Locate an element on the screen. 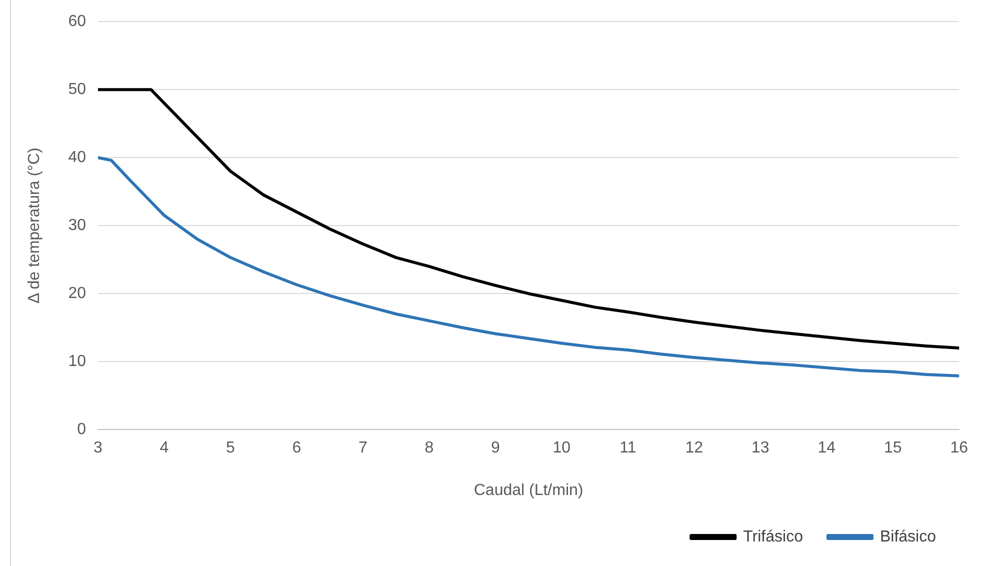  legend-label: Trifásico is located at coordinates (773, 537).